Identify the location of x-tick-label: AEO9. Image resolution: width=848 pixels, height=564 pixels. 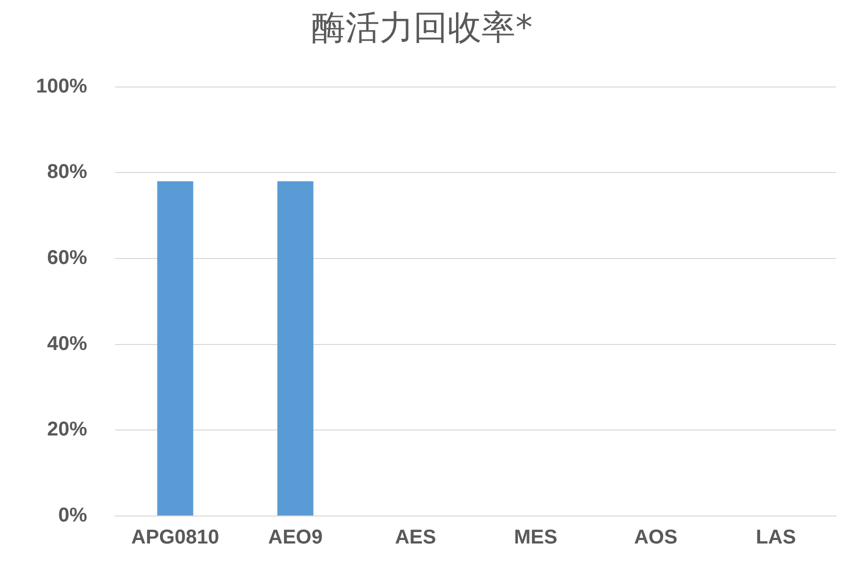
(295, 537).